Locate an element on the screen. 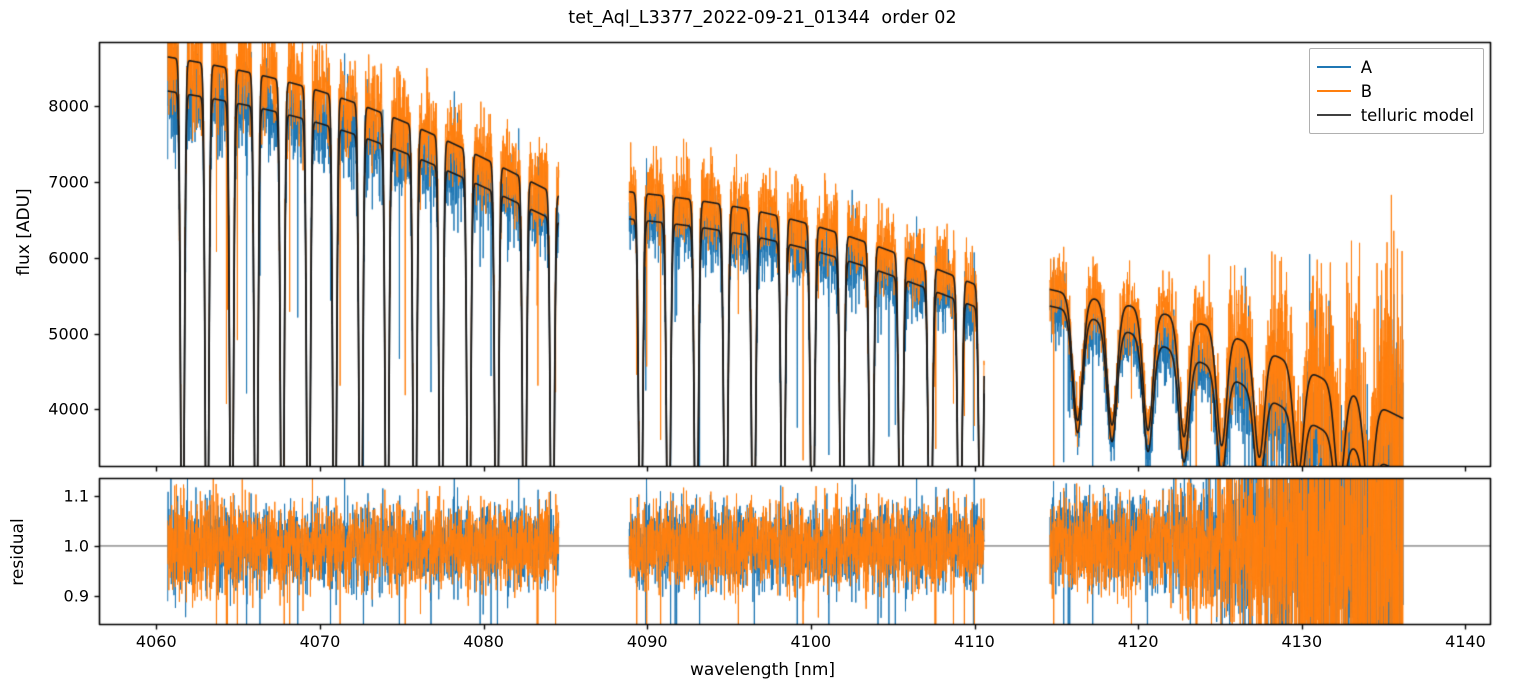 Image resolution: width=1525 pixels, height=696 pixels. flux-ytick-label: 4000 is located at coordinates (68, 409).